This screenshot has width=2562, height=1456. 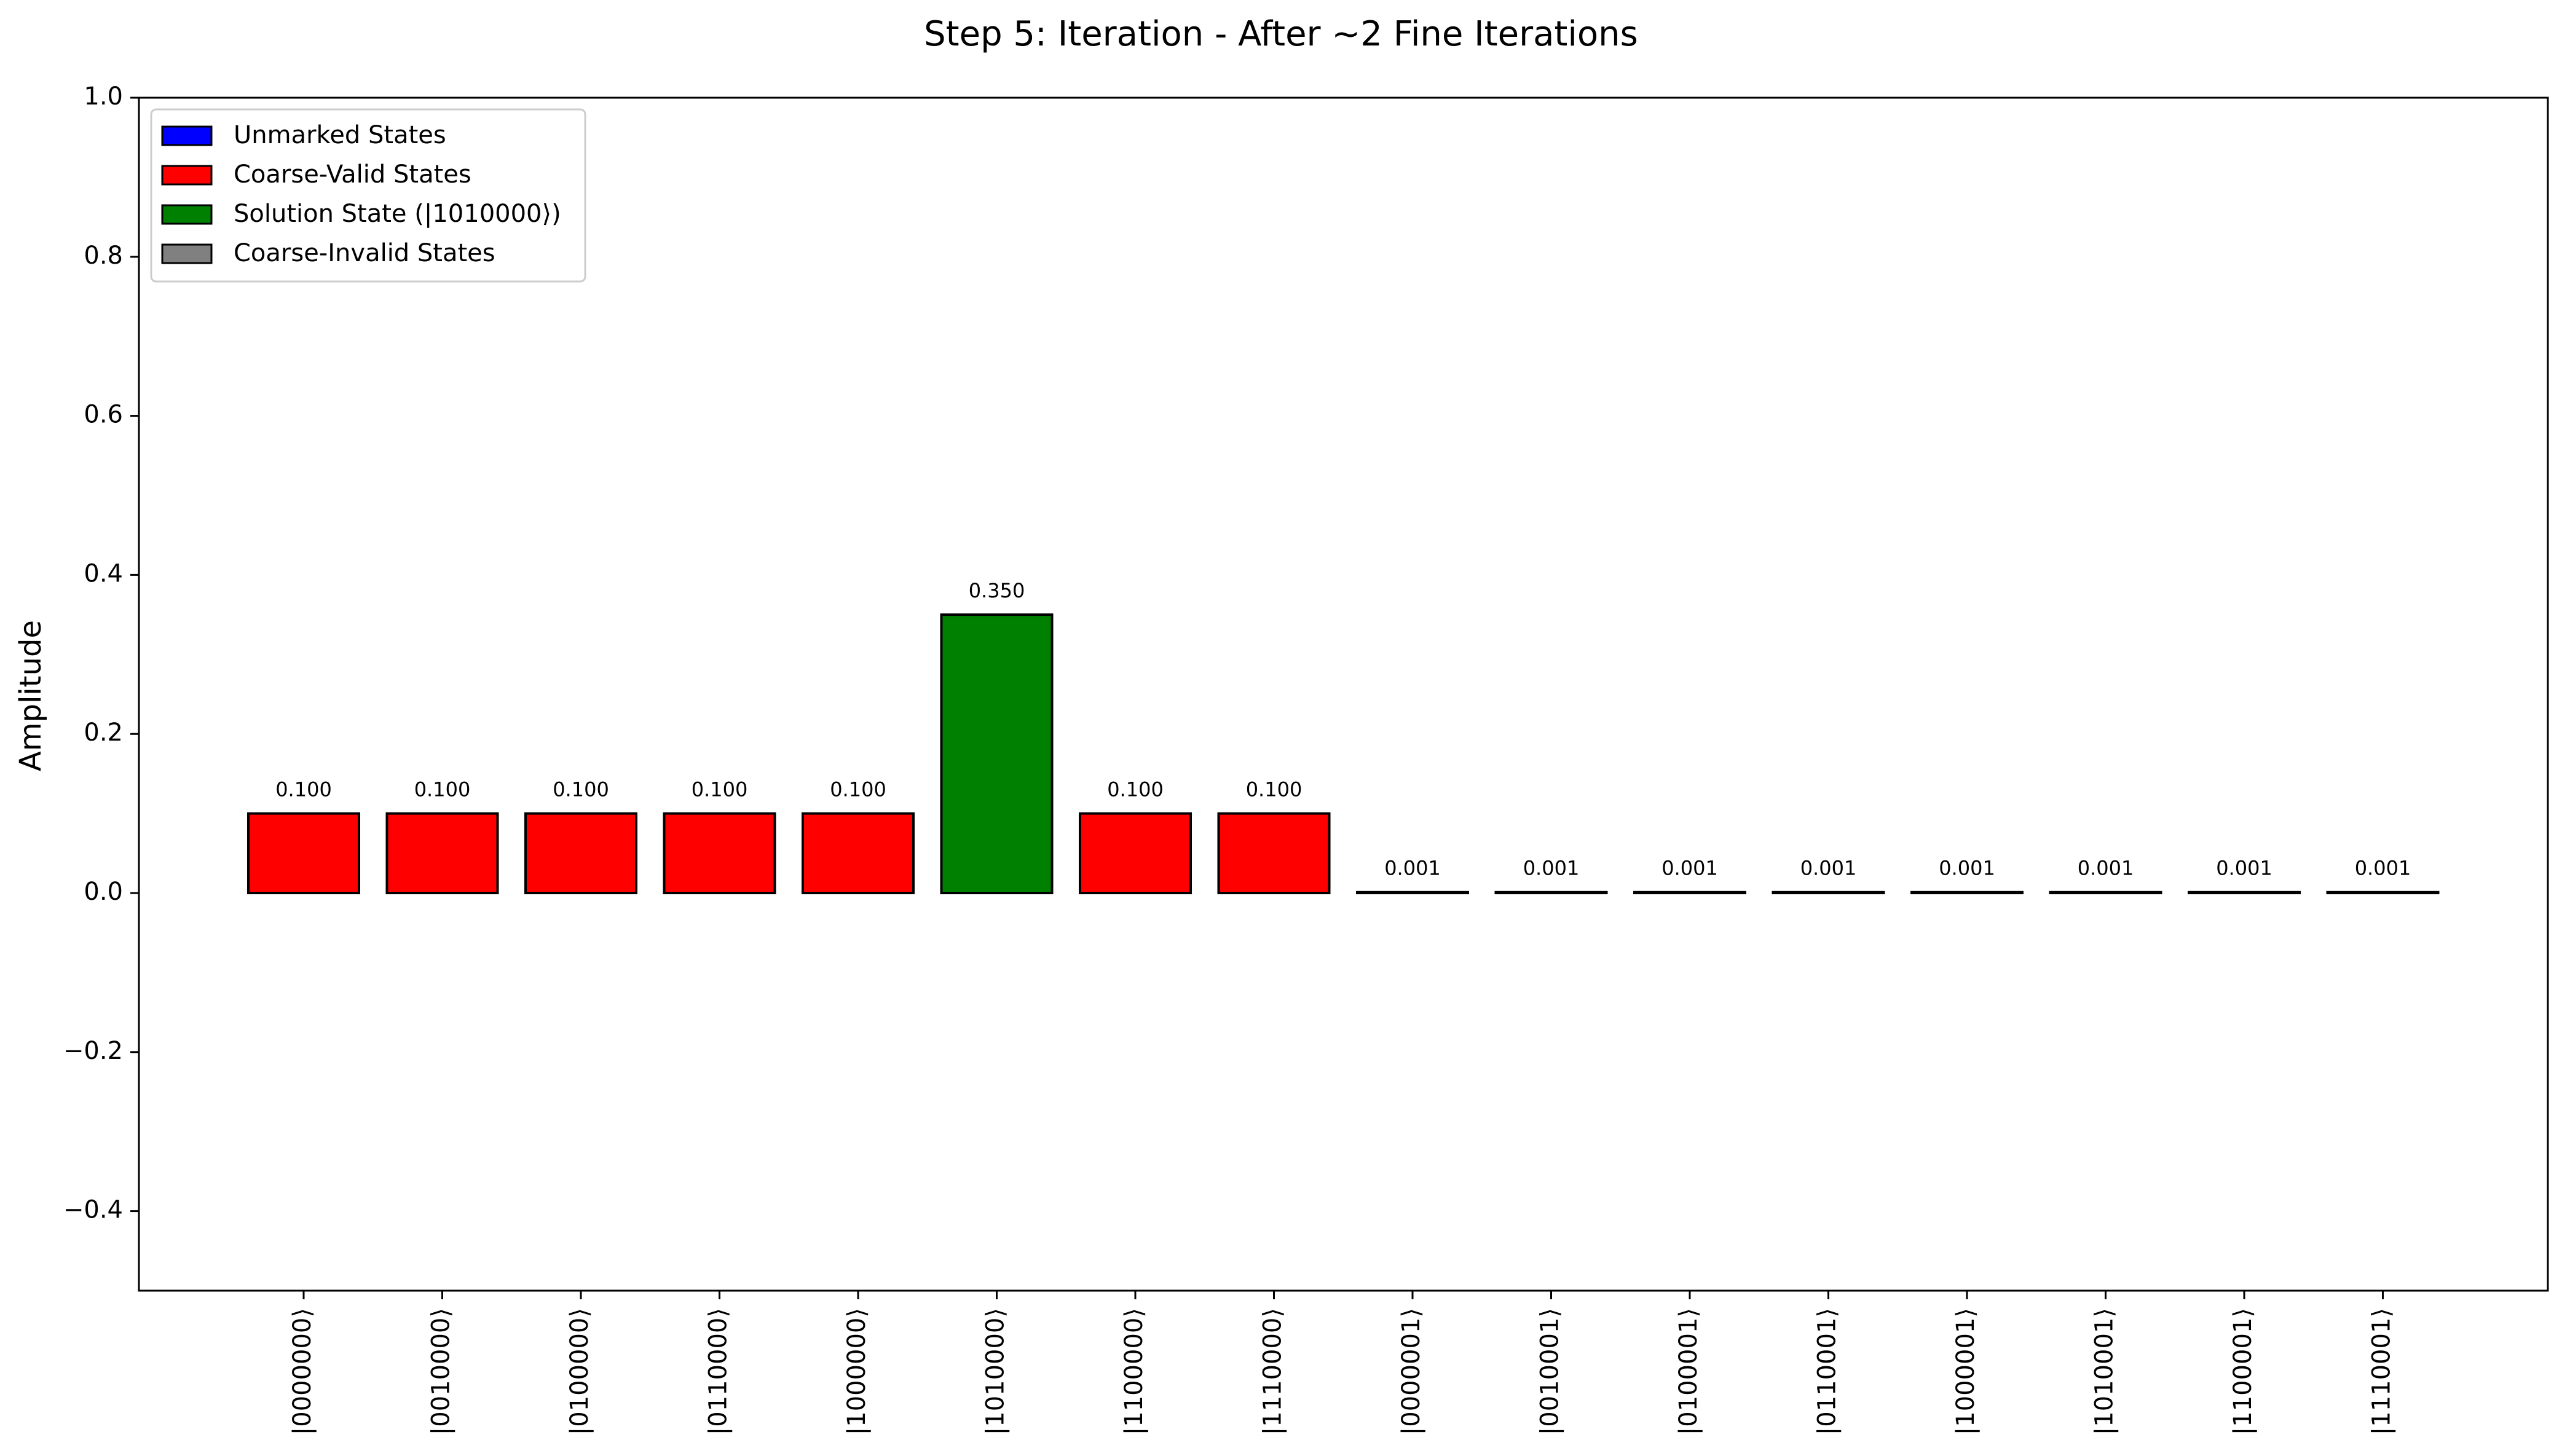 I want to click on x-tick-label-2: |0100000⟩, so click(x=580, y=1371).